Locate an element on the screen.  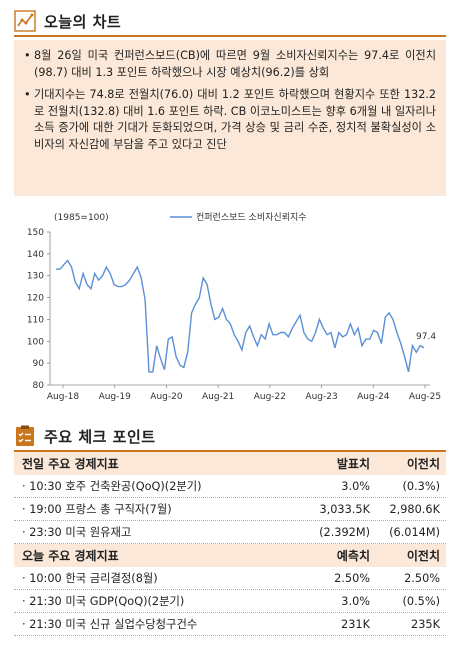
x-tick-label: Aug-20 is located at coordinates (166, 397).